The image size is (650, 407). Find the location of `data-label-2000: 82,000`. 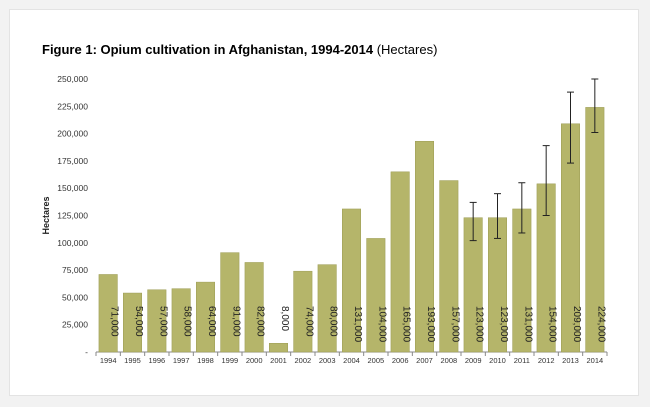

data-label-2000: 82,000 is located at coordinates (260, 321).